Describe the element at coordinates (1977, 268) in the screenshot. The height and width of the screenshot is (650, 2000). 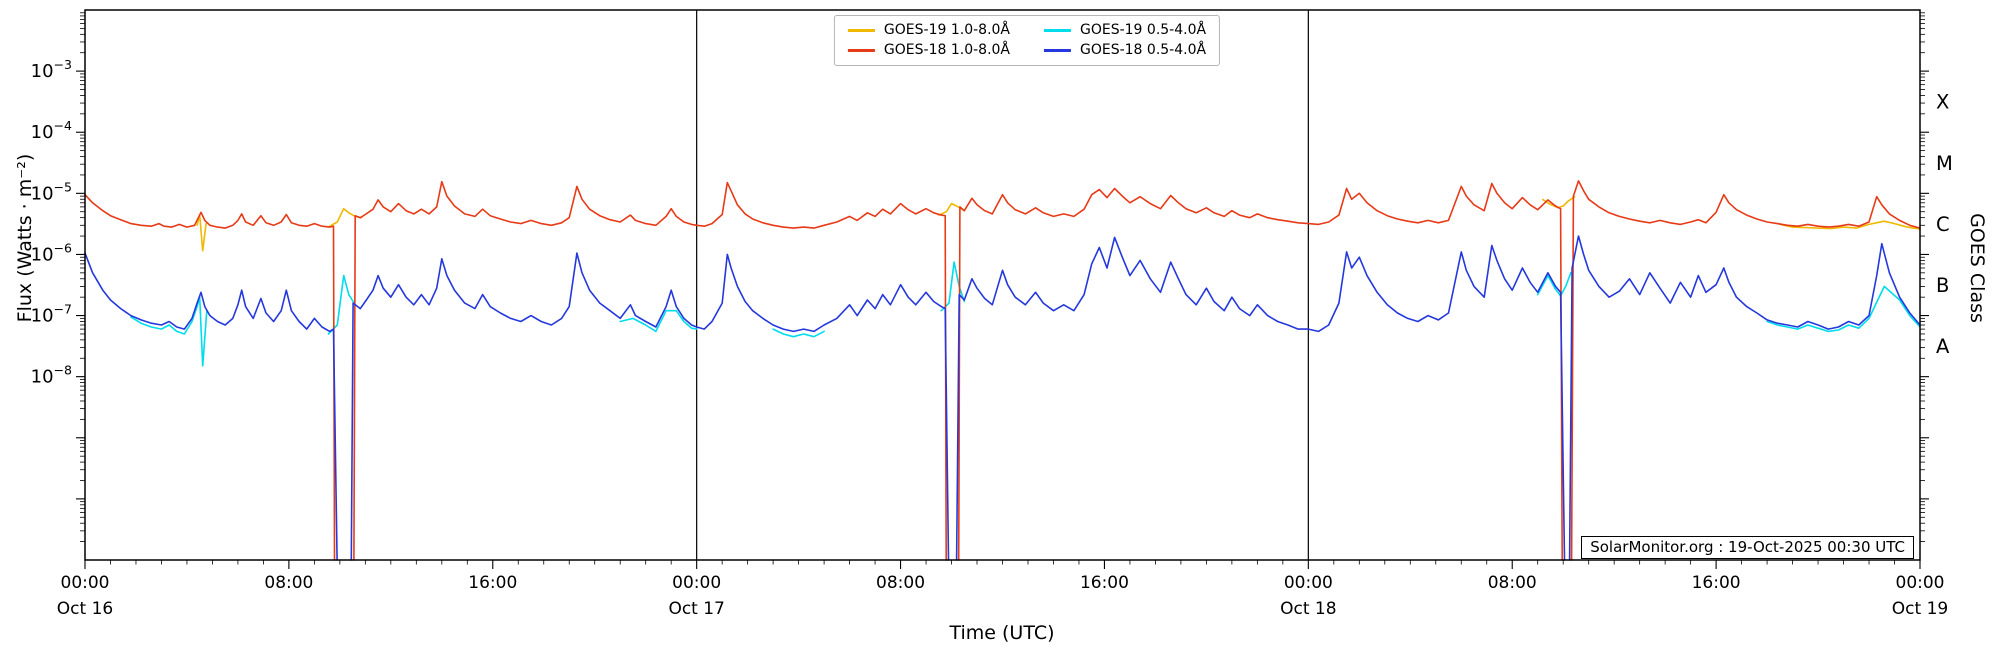
I see `right-axis-title: GOES Class` at that location.